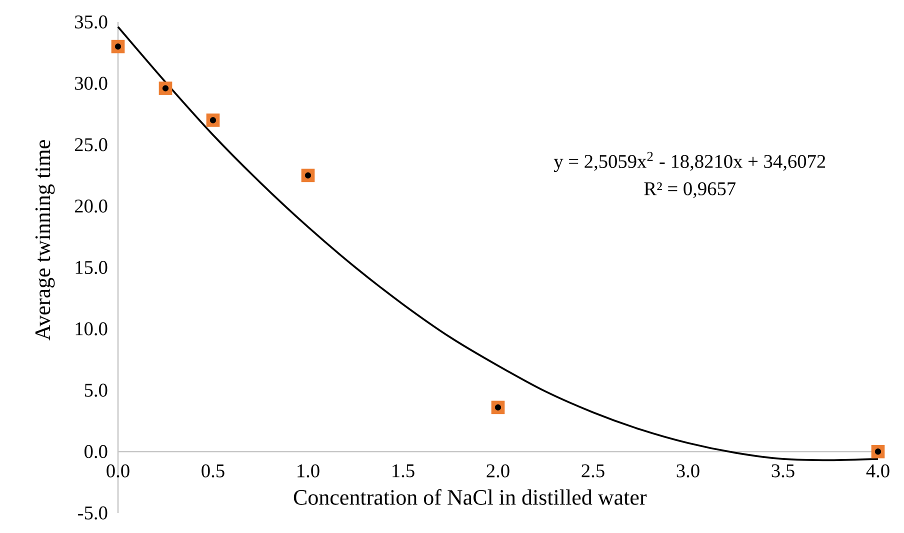  Describe the element at coordinates (688, 471) in the screenshot. I see `x-tick-label: 3.0` at that location.